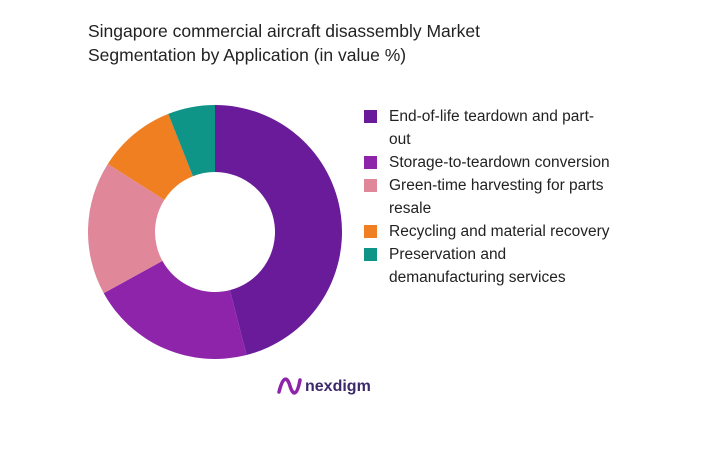  What do you see at coordinates (338, 386) in the screenshot?
I see `brand-name: nexdigm` at bounding box center [338, 386].